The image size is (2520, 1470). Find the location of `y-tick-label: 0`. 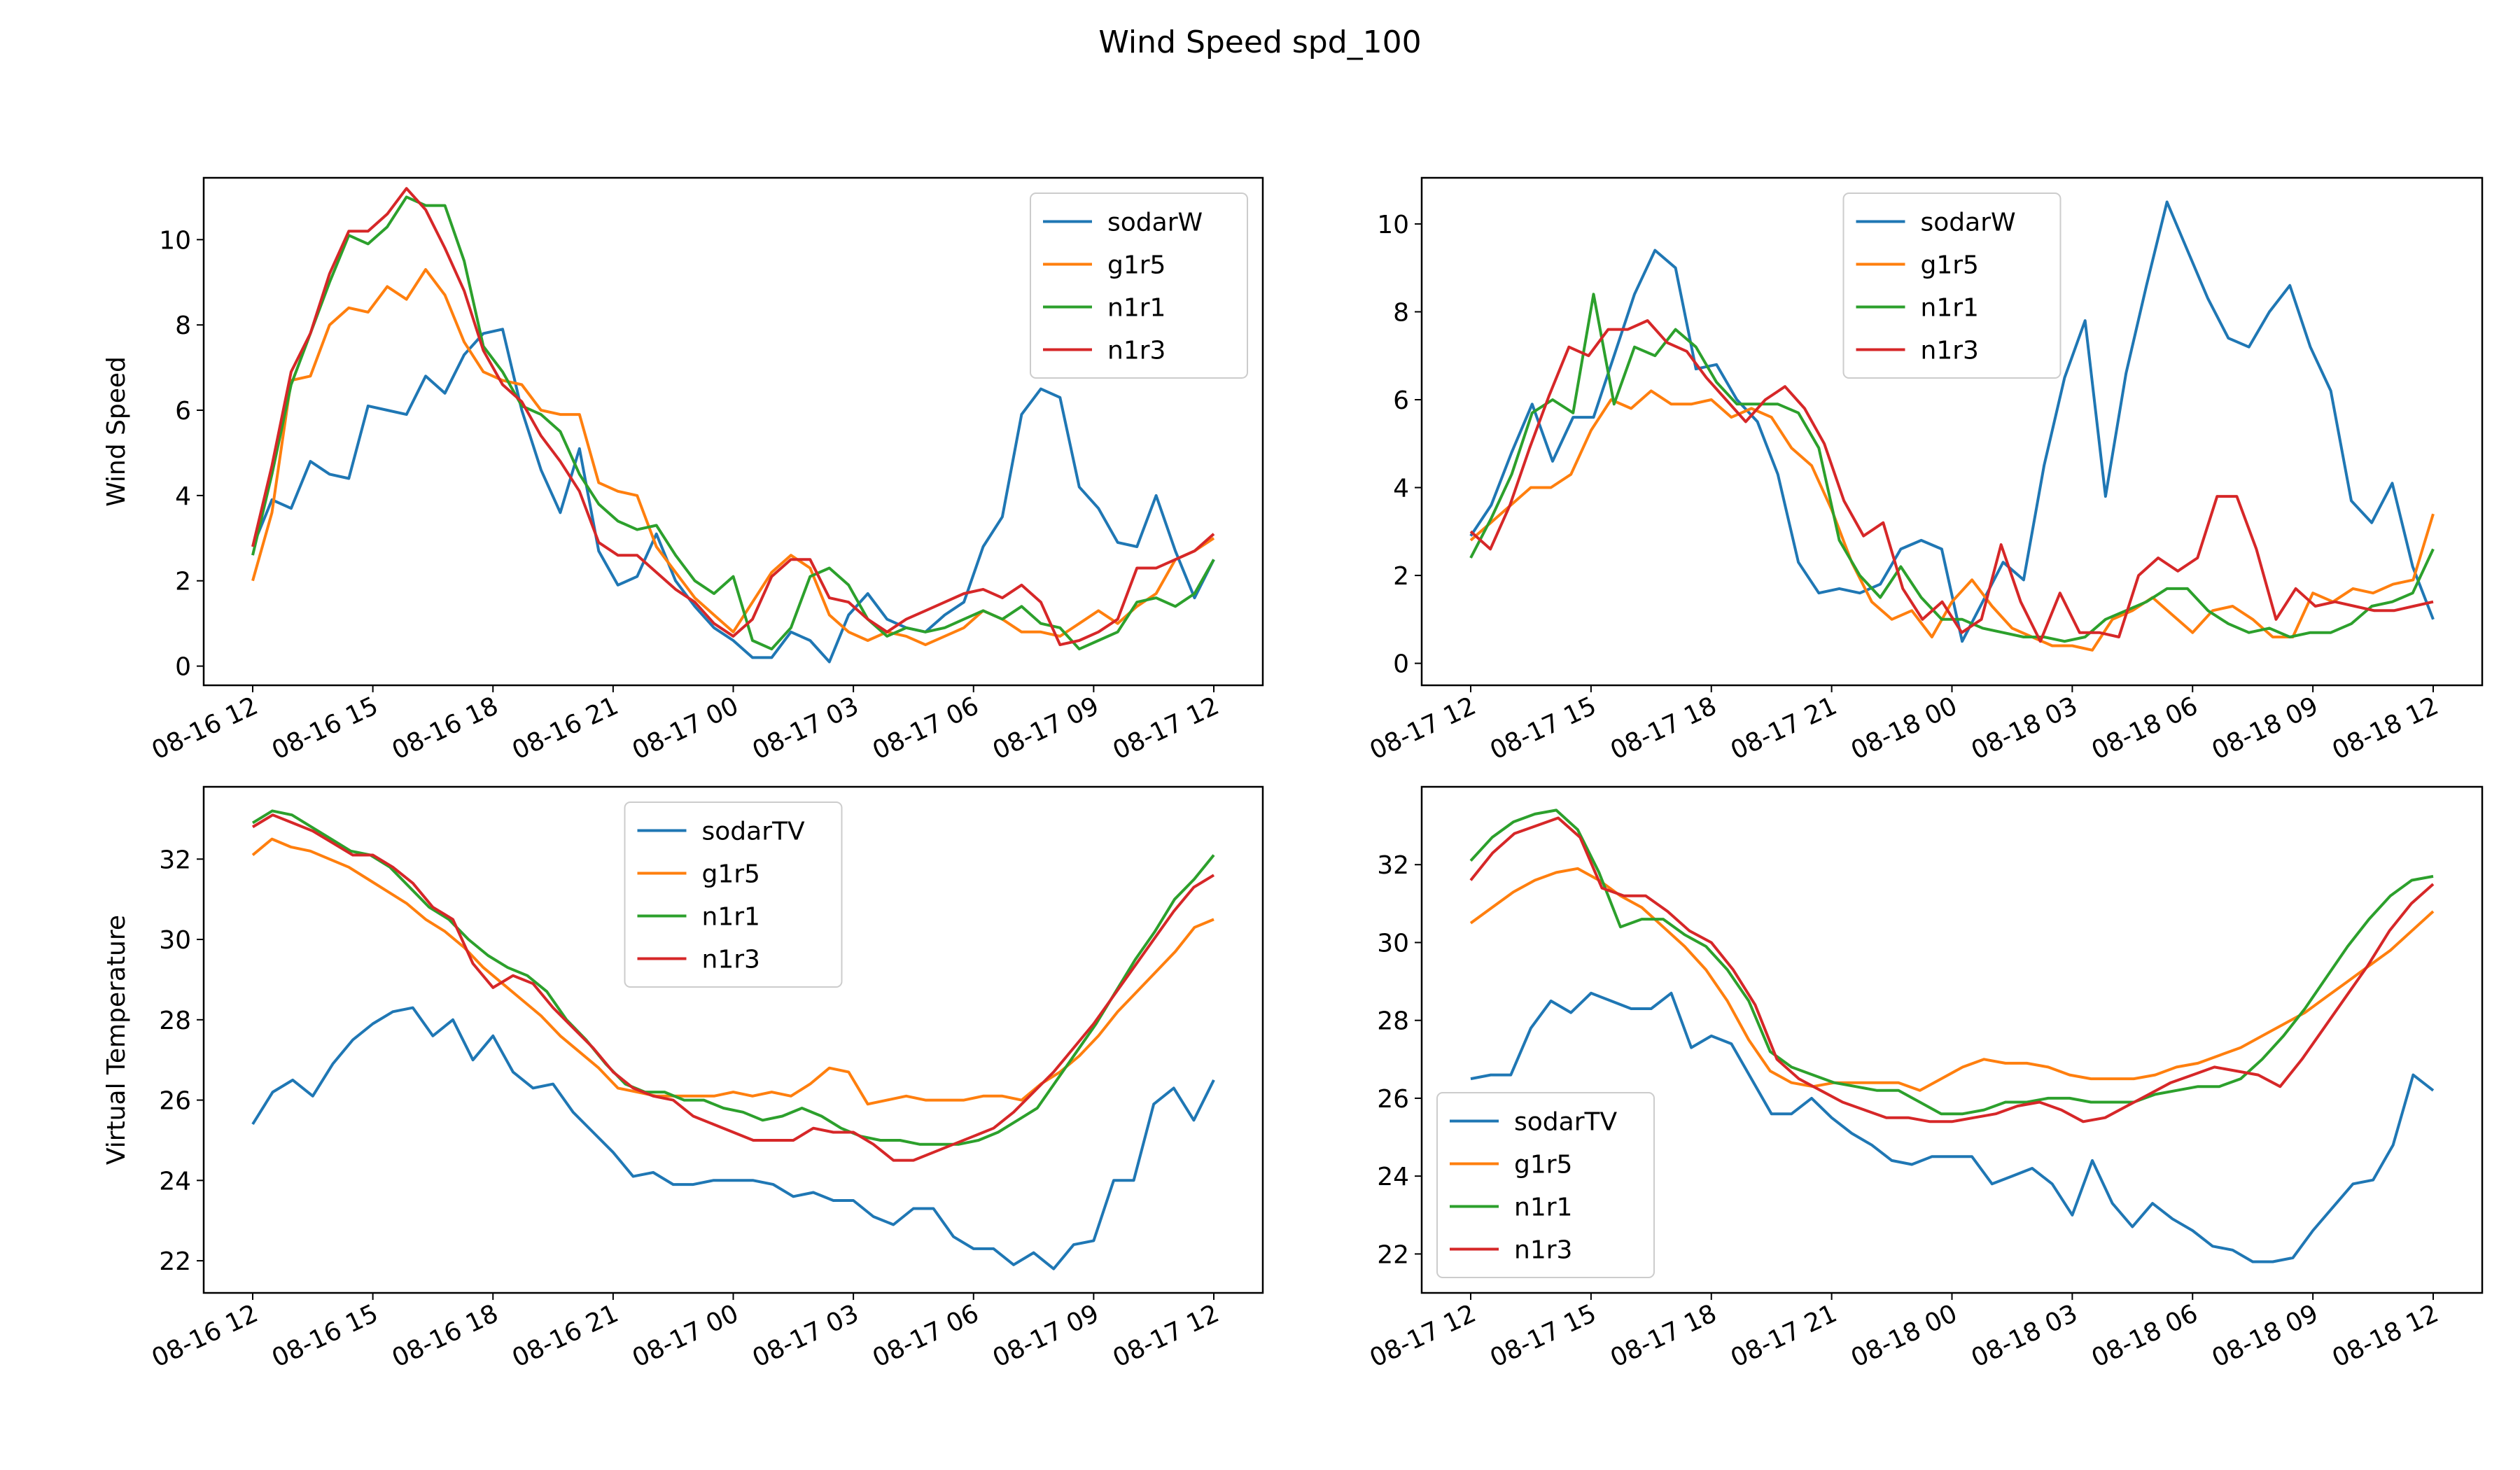

y-tick-label: 0 is located at coordinates (183, 667).